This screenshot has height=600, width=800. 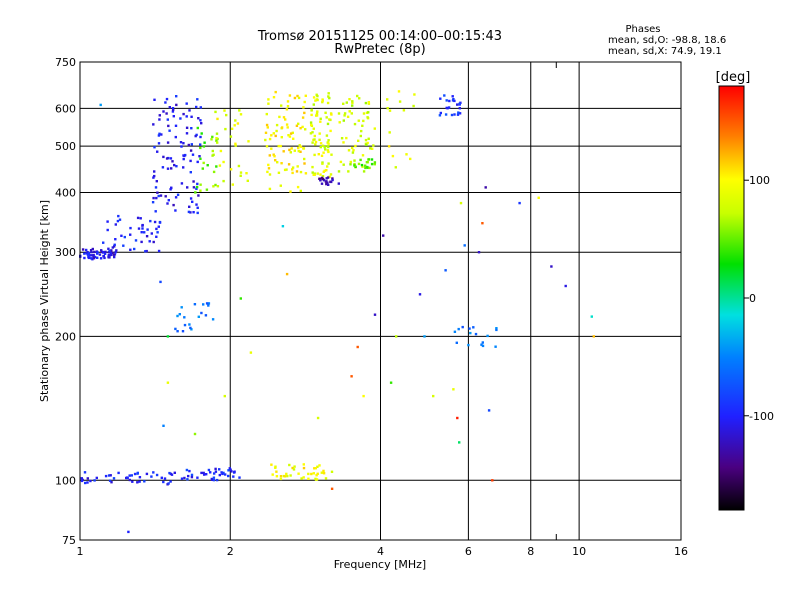 I want to click on y-tick-label: 600, so click(x=65, y=108).